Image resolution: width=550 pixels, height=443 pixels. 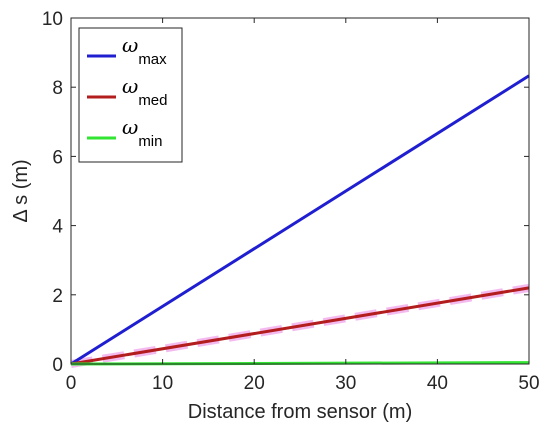 I want to click on x-tick-label: 50, so click(x=528, y=383).